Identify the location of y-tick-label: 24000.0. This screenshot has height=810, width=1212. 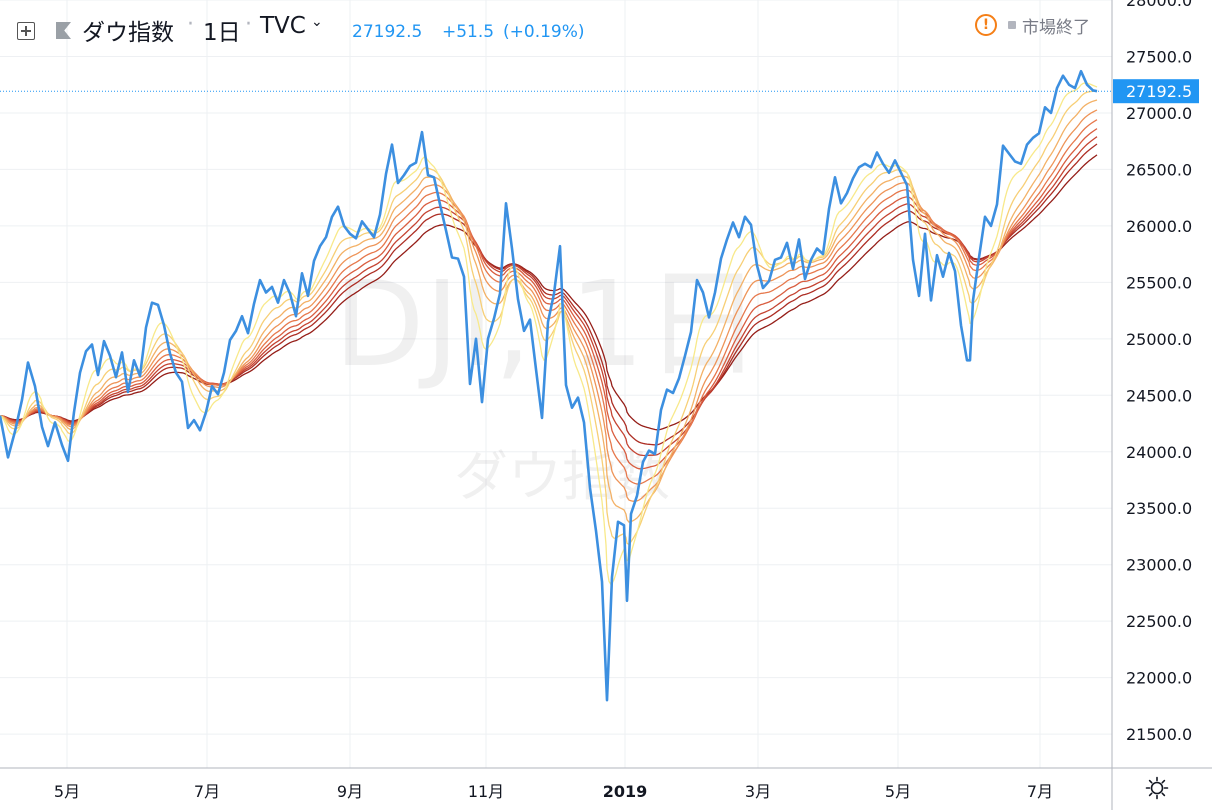
(1159, 452).